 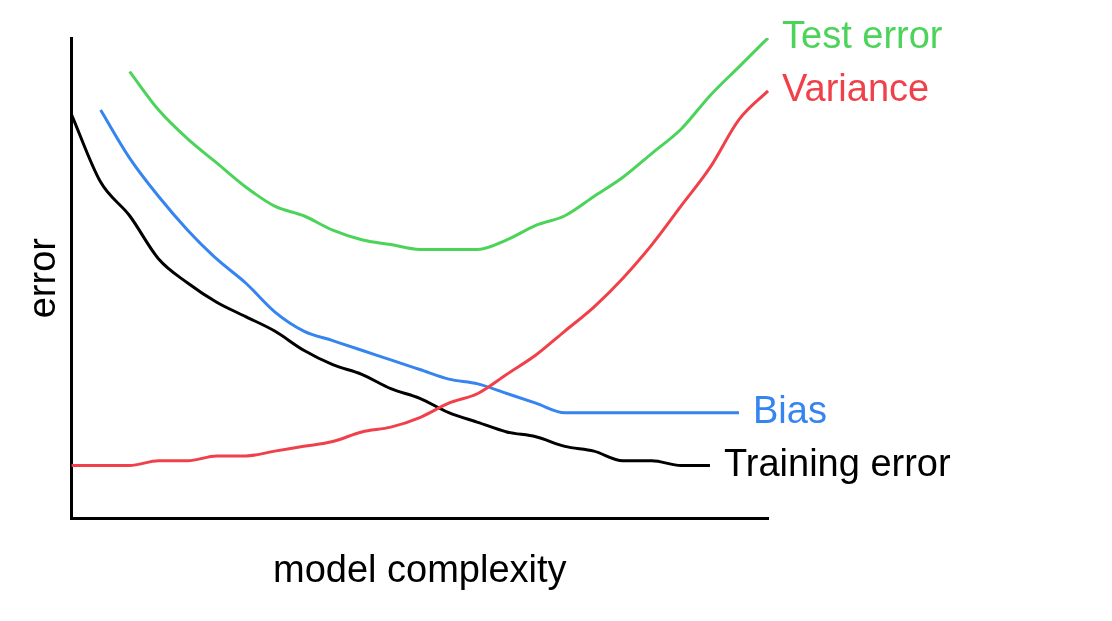 What do you see at coordinates (862, 35) in the screenshot?
I see `series-label: Test error` at bounding box center [862, 35].